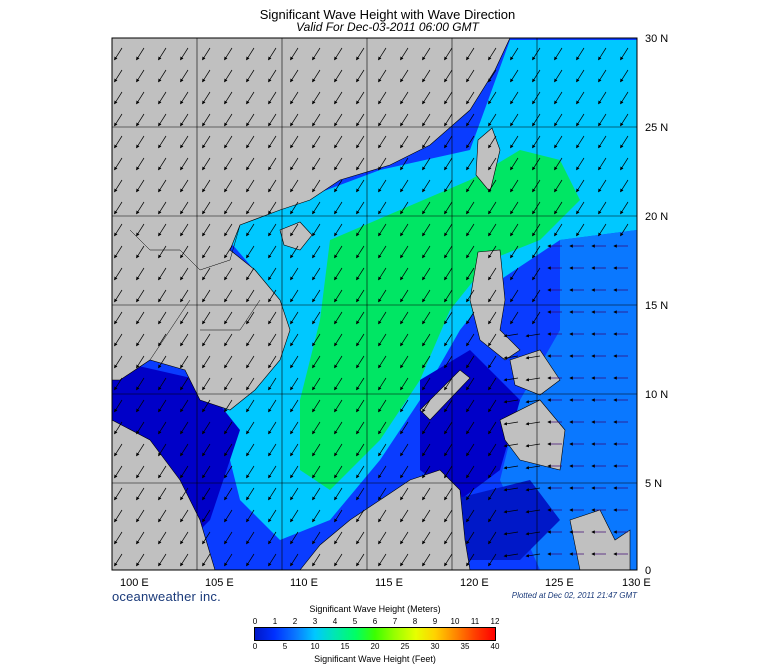 Image resolution: width=775 pixels, height=665 pixels. What do you see at coordinates (465, 646) in the screenshot?
I see `colorbar-feet-tick: 35` at bounding box center [465, 646].